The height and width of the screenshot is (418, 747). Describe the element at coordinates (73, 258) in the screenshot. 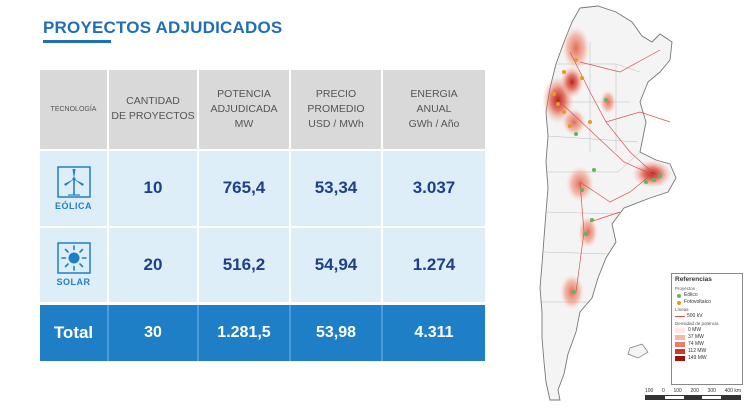

I see `sun-icon` at that location.